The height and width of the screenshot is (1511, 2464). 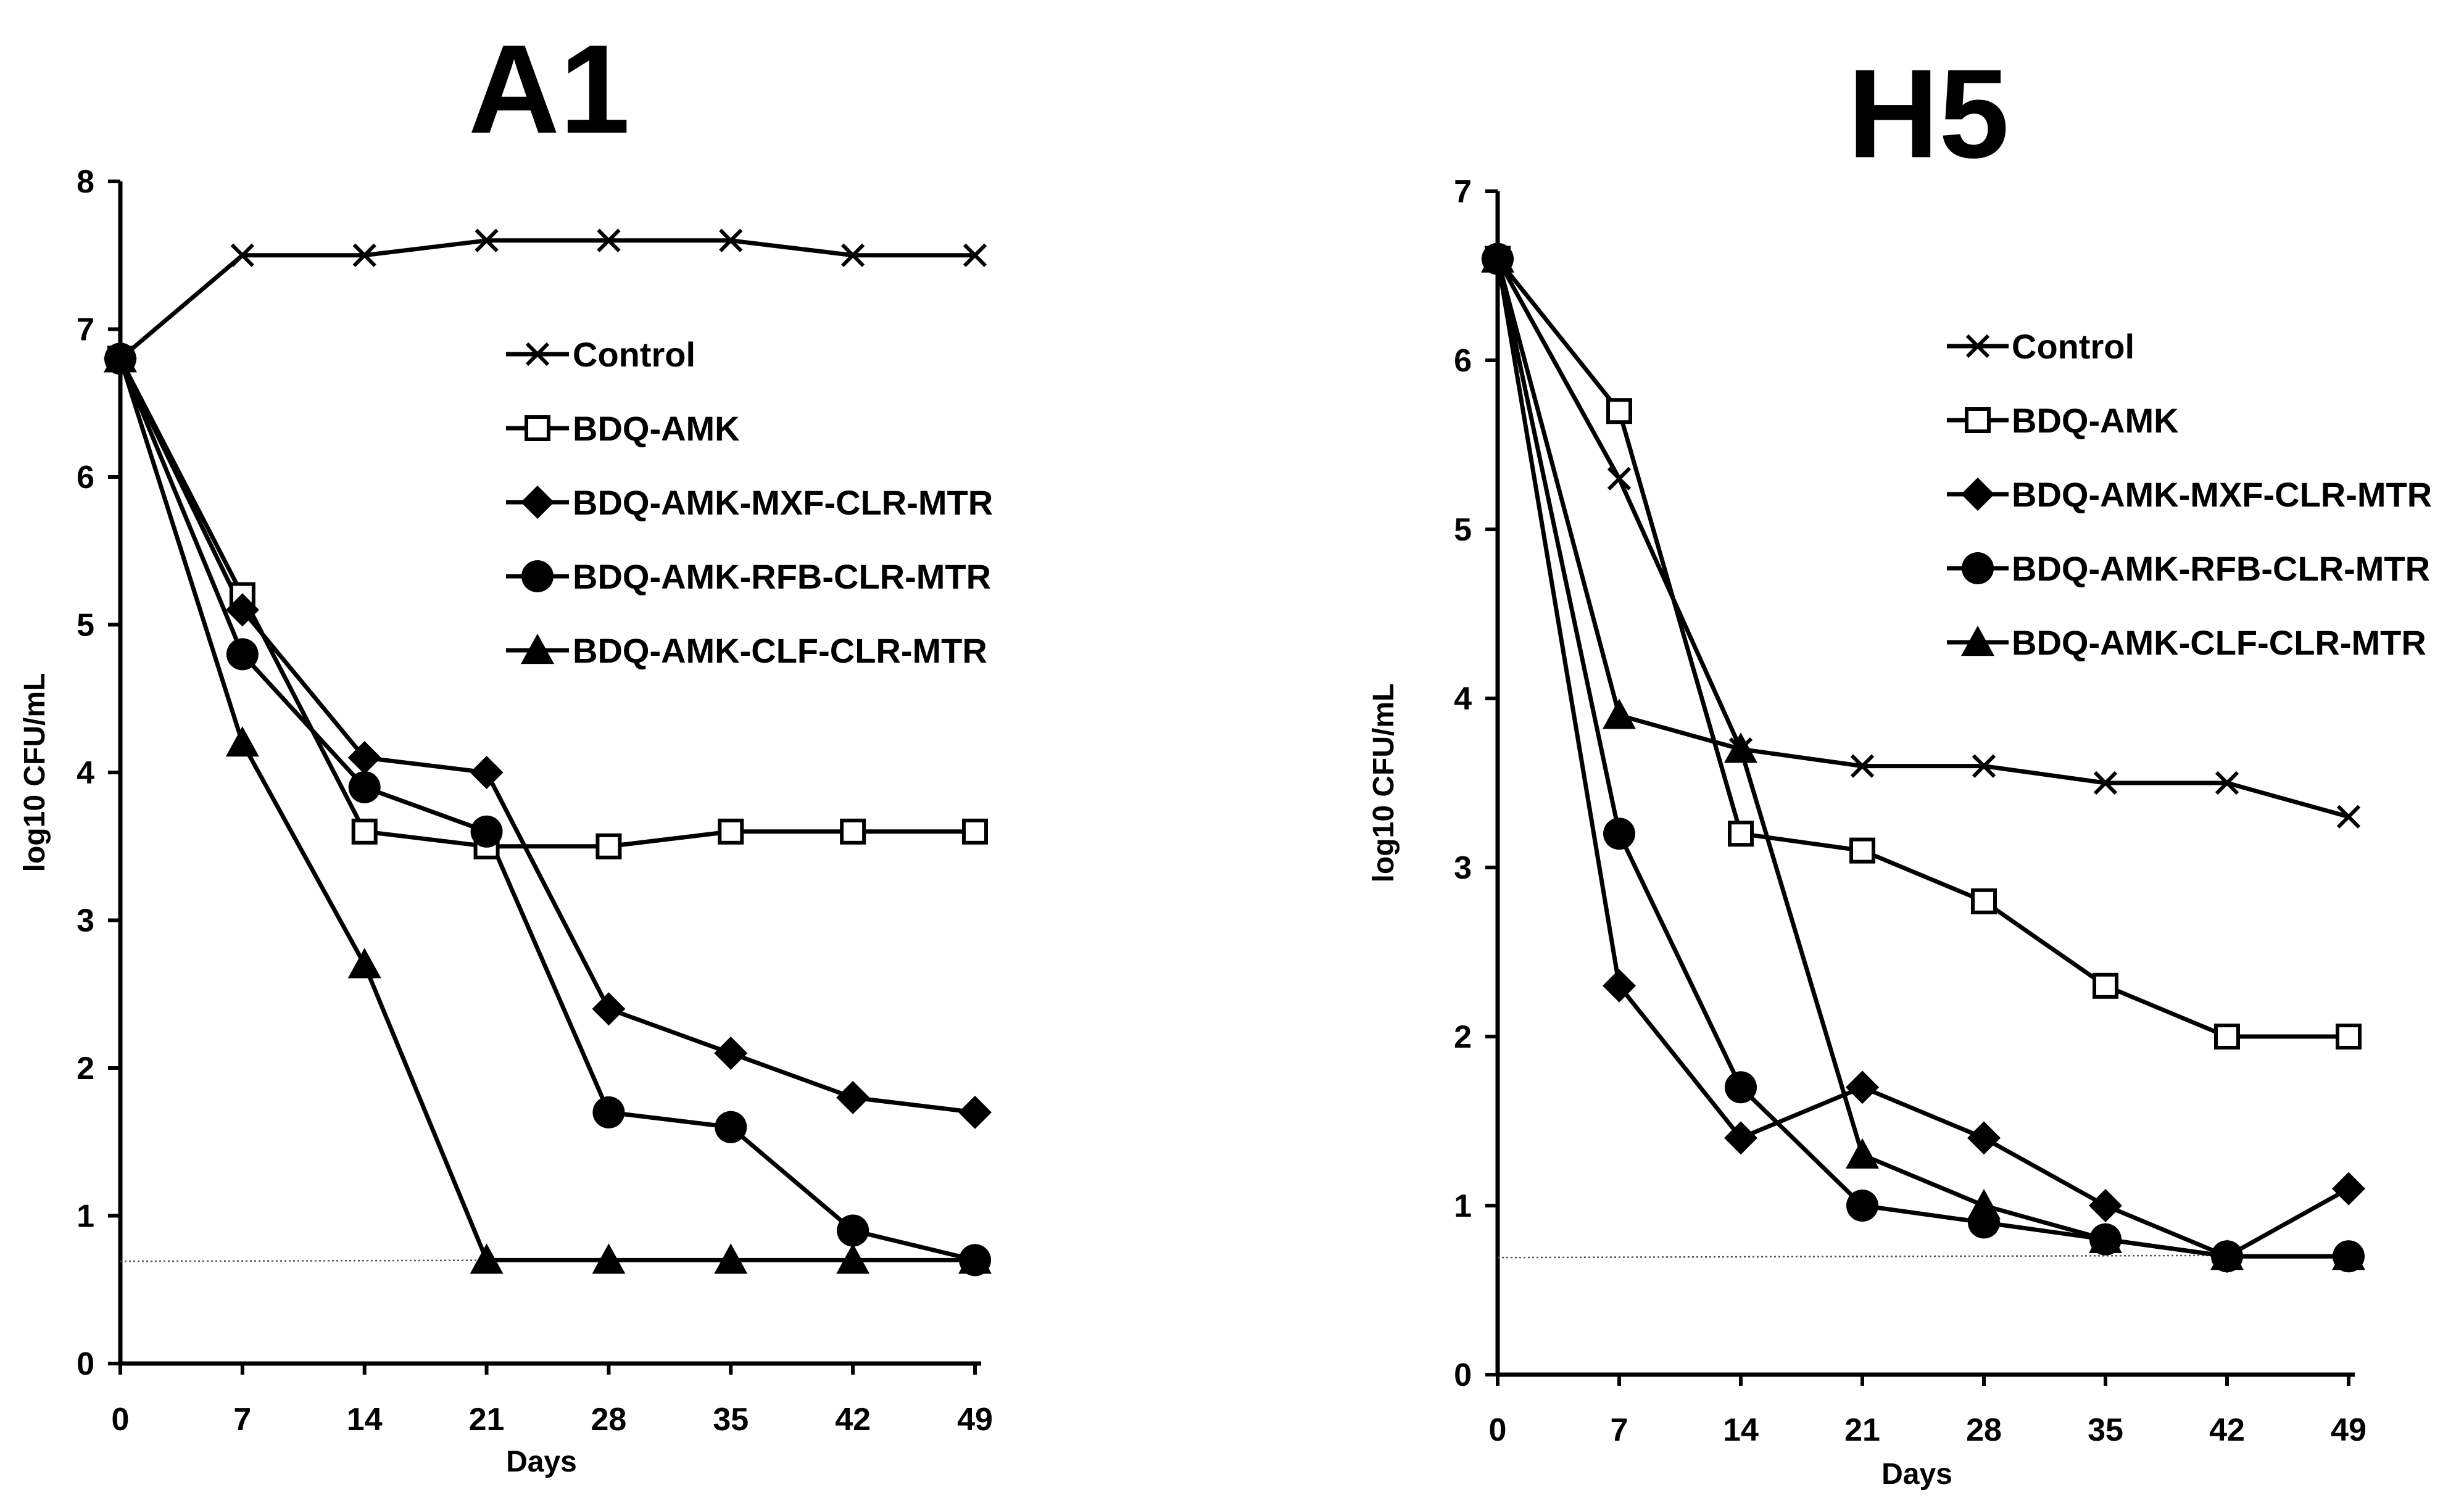 I want to click on x-tick-label: 21, so click(x=487, y=1420).